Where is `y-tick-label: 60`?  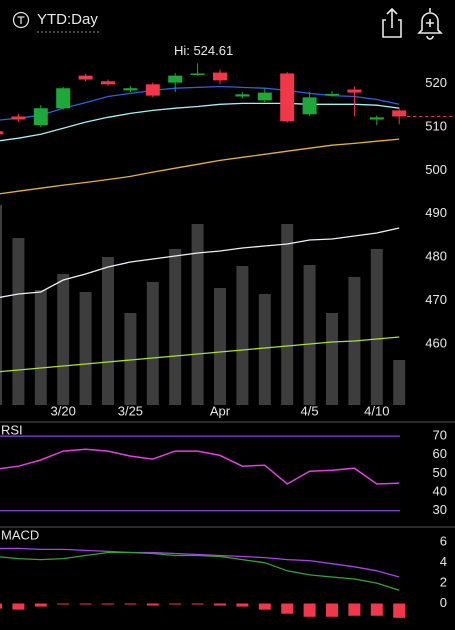
y-tick-label: 60 is located at coordinates (440, 453).